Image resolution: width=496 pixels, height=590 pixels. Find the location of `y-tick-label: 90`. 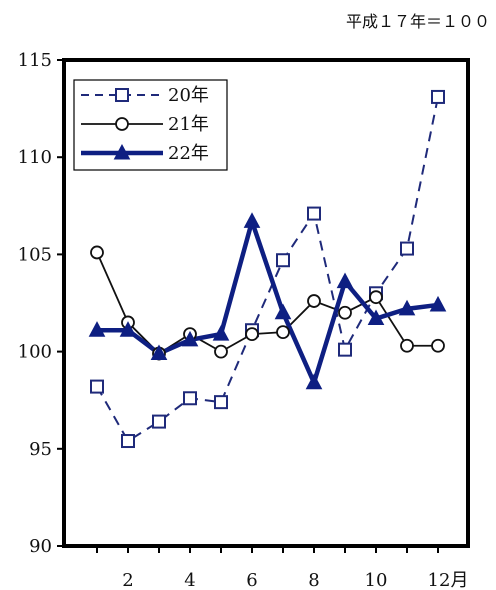

y-tick-label: 90 is located at coordinates (40, 546).